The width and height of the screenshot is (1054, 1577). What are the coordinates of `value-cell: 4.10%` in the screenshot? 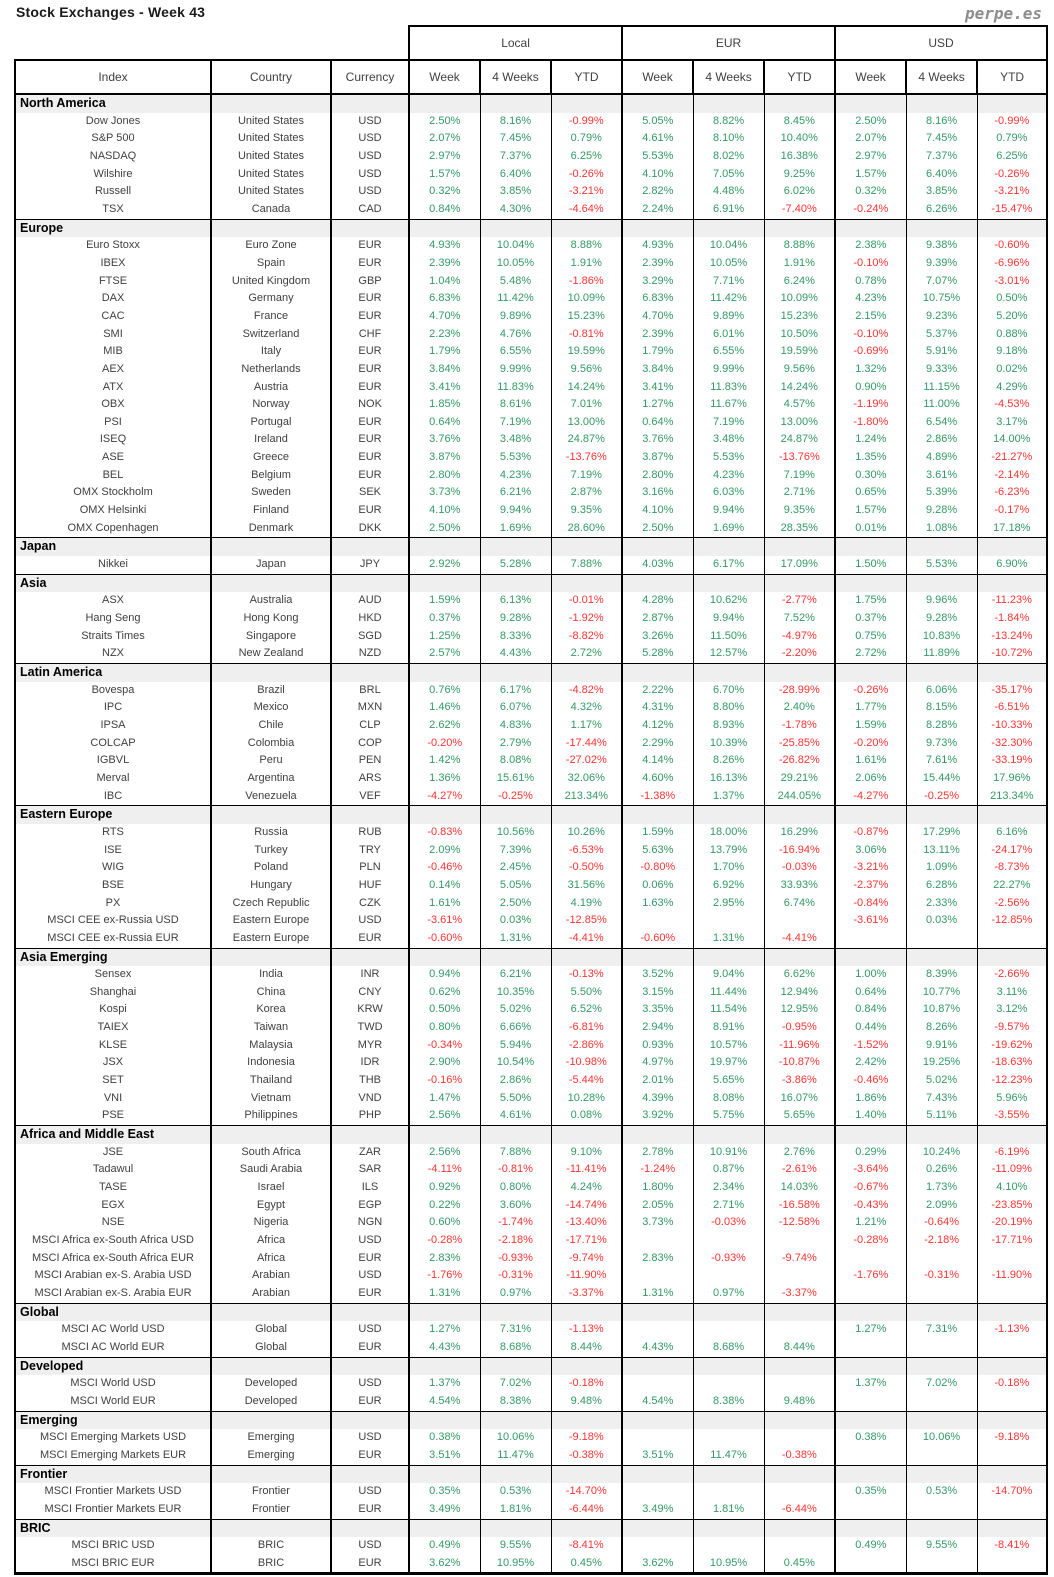 It's located at (658, 511).